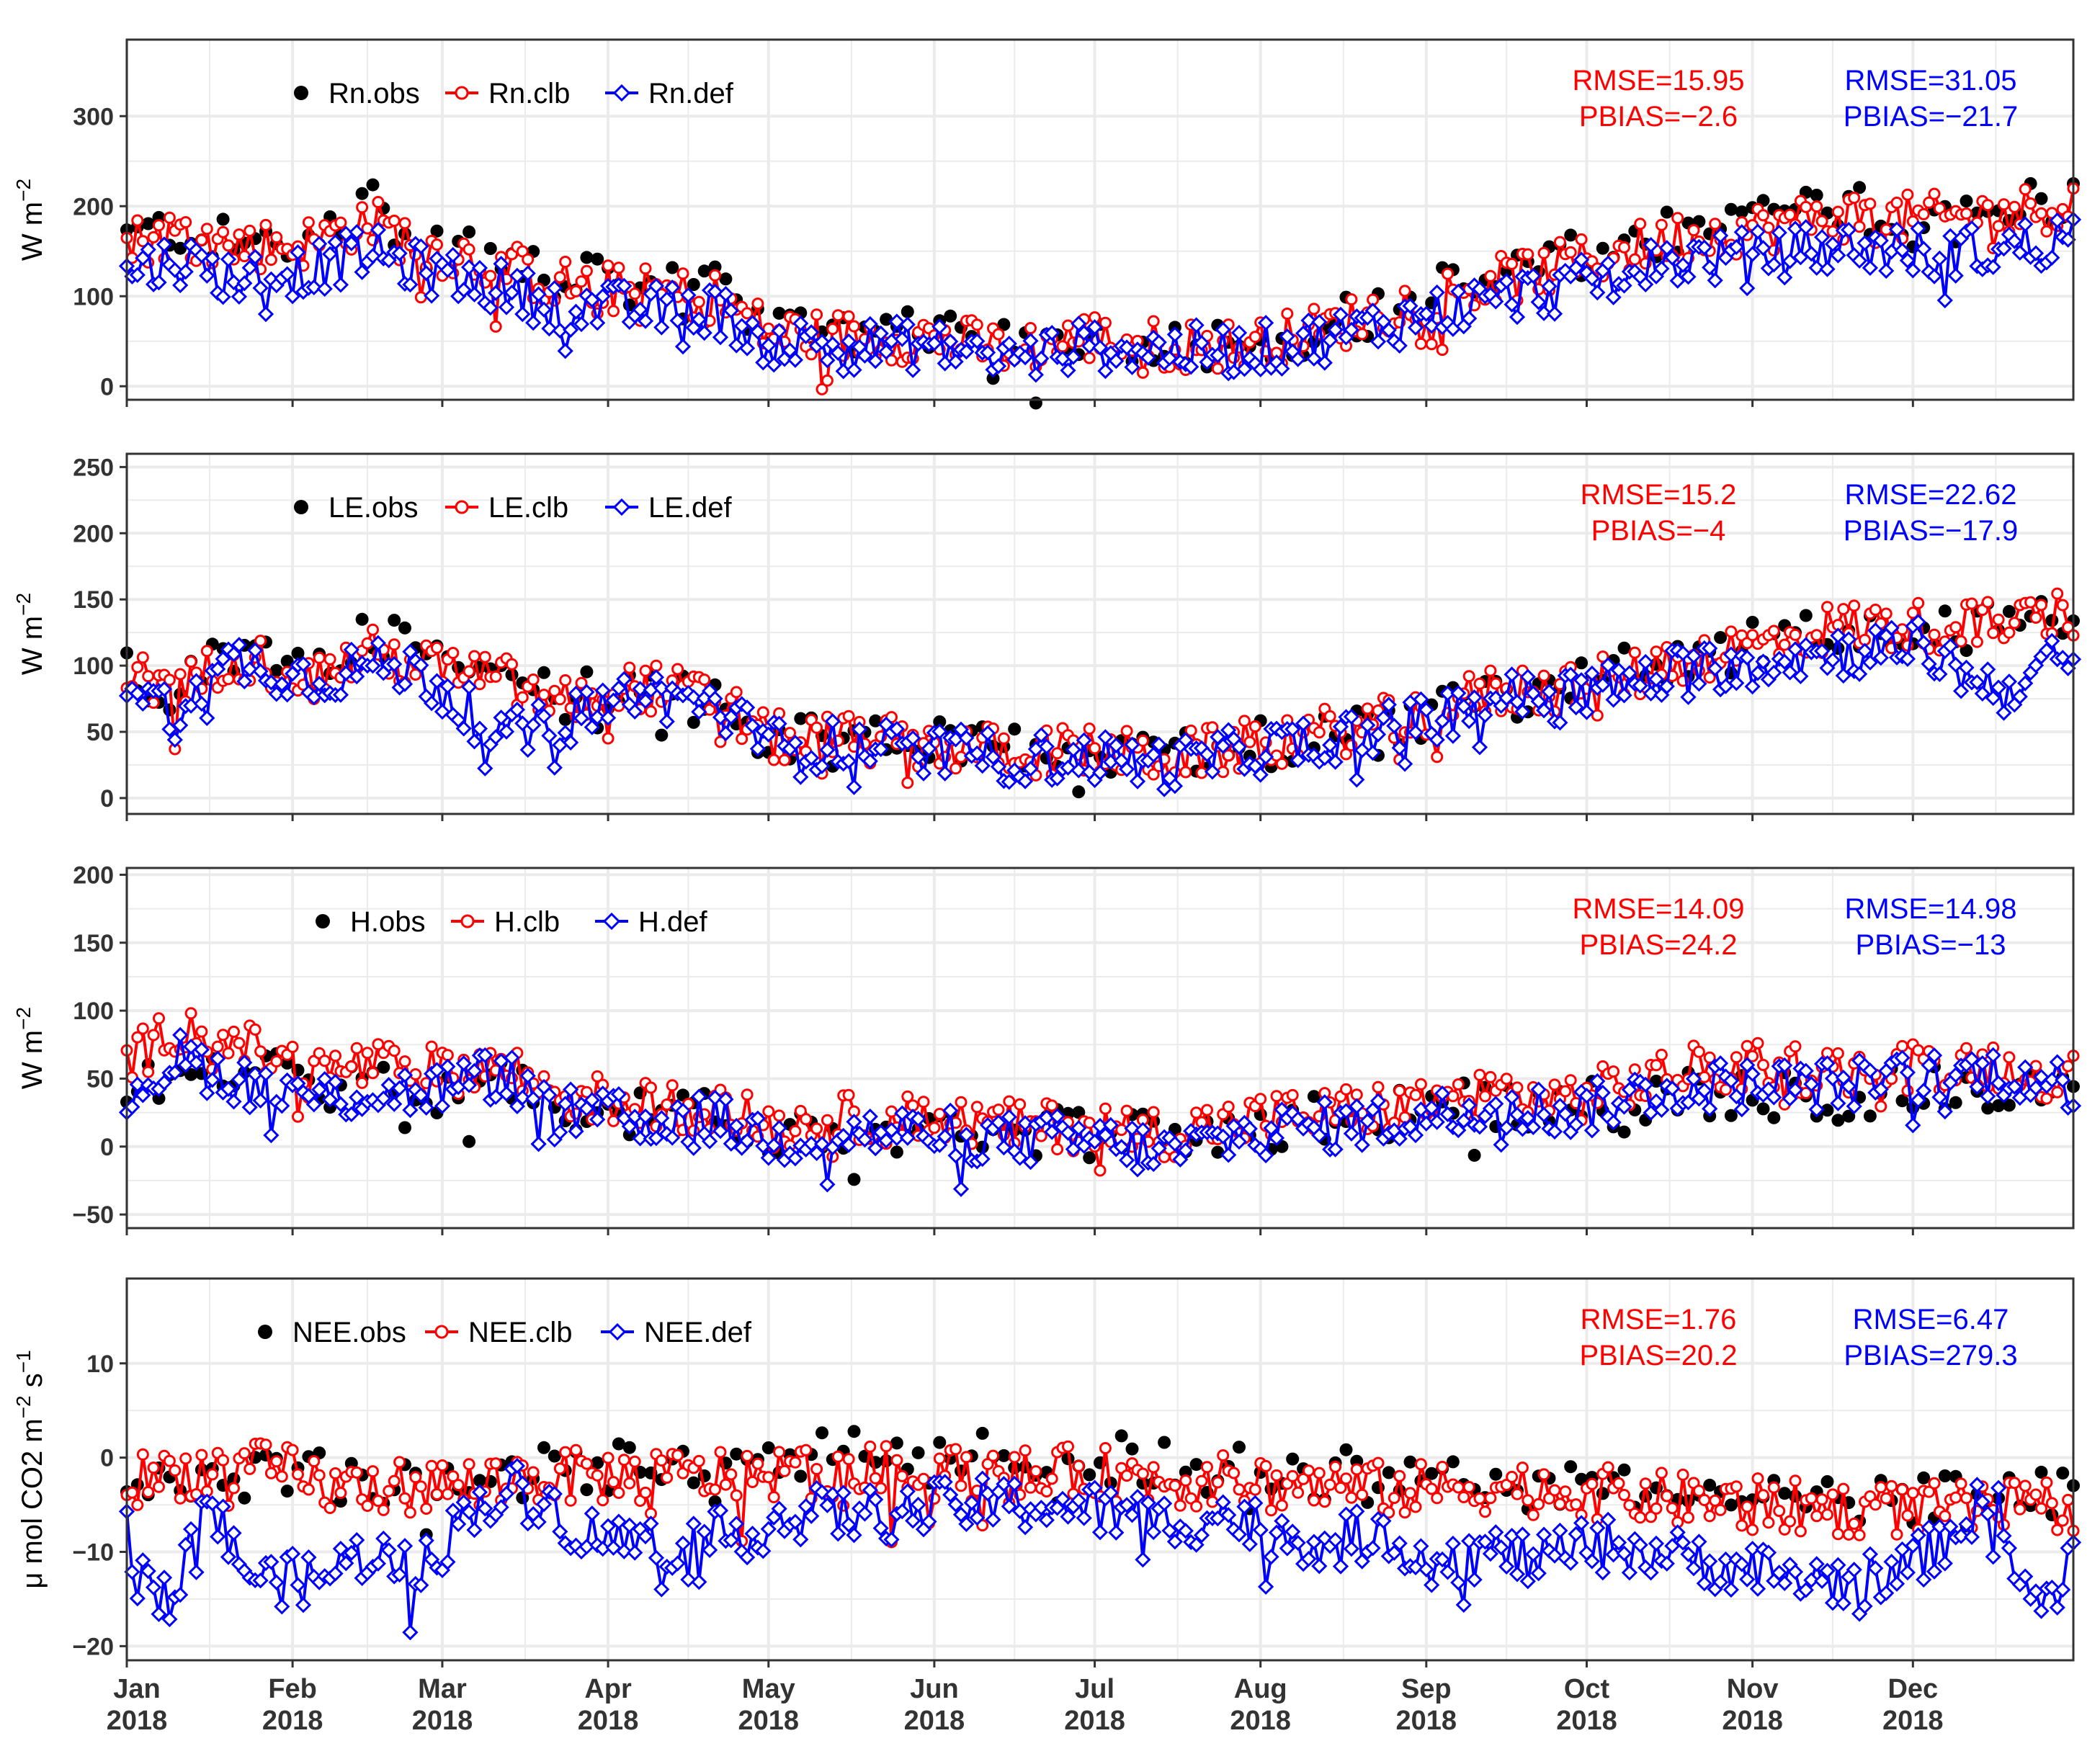 This screenshot has height=1746, width=2100. What do you see at coordinates (30, 634) in the screenshot?
I see `y-axis-label: W m−2` at bounding box center [30, 634].